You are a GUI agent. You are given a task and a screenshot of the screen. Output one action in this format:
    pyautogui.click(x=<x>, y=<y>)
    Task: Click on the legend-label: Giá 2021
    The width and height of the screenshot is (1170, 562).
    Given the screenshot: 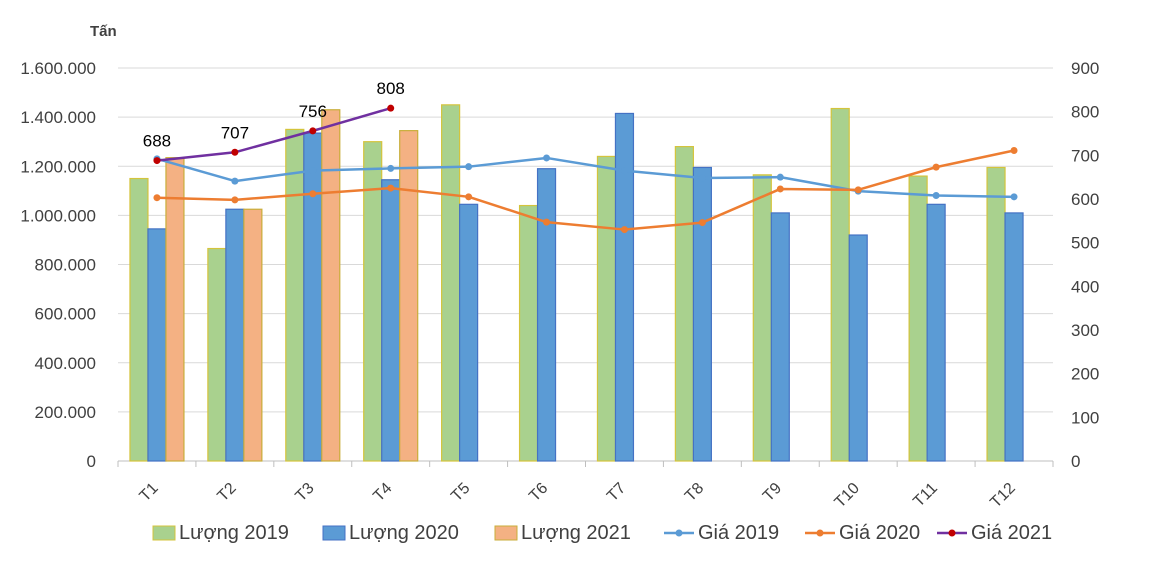 What is the action you would take?
    pyautogui.click(x=1011, y=533)
    